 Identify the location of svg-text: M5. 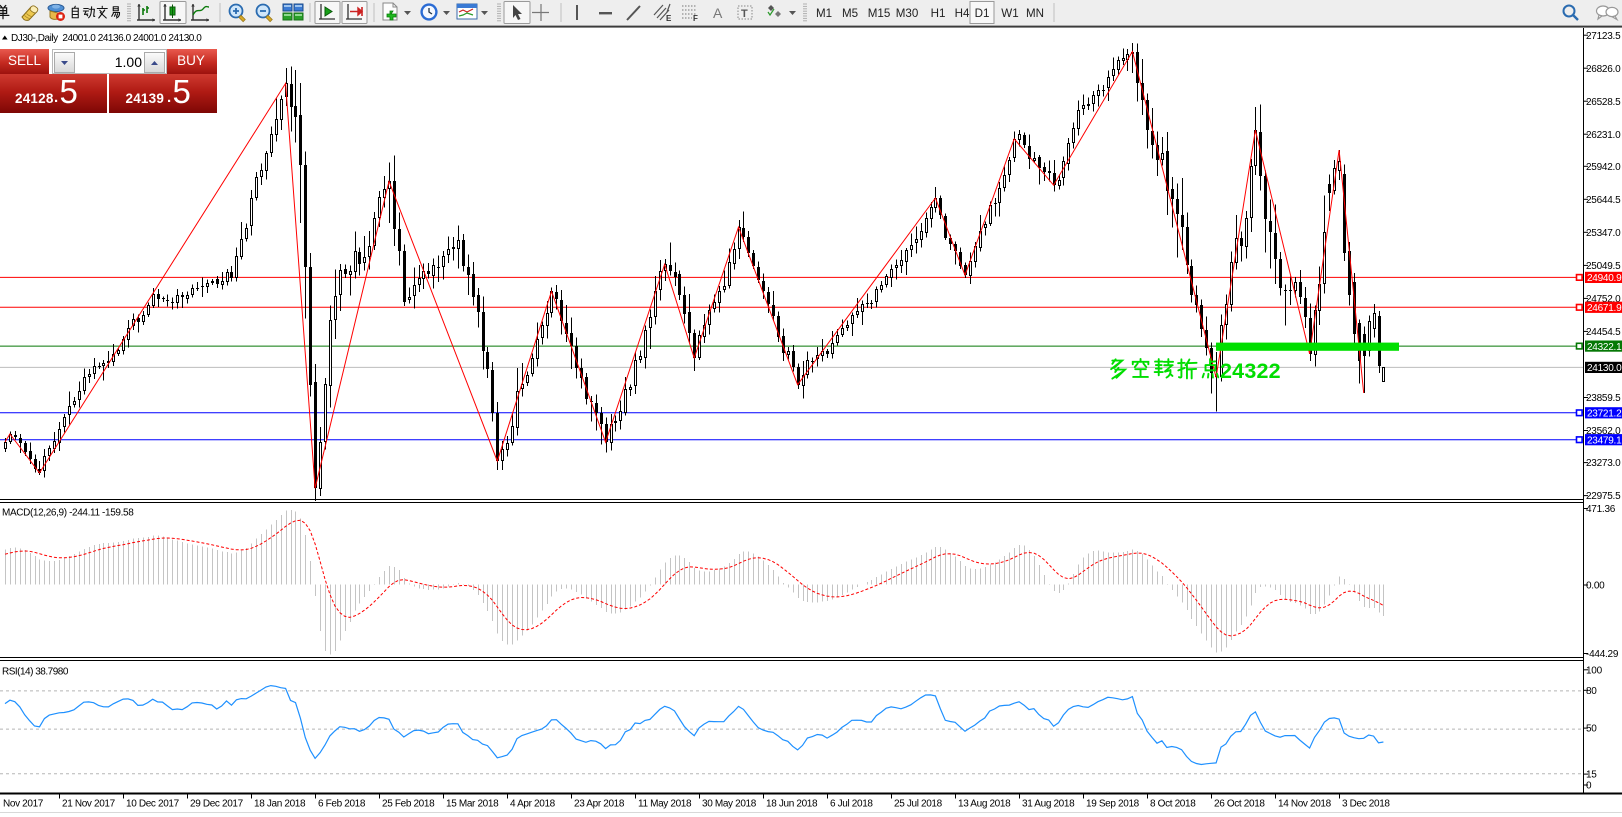
(850, 13).